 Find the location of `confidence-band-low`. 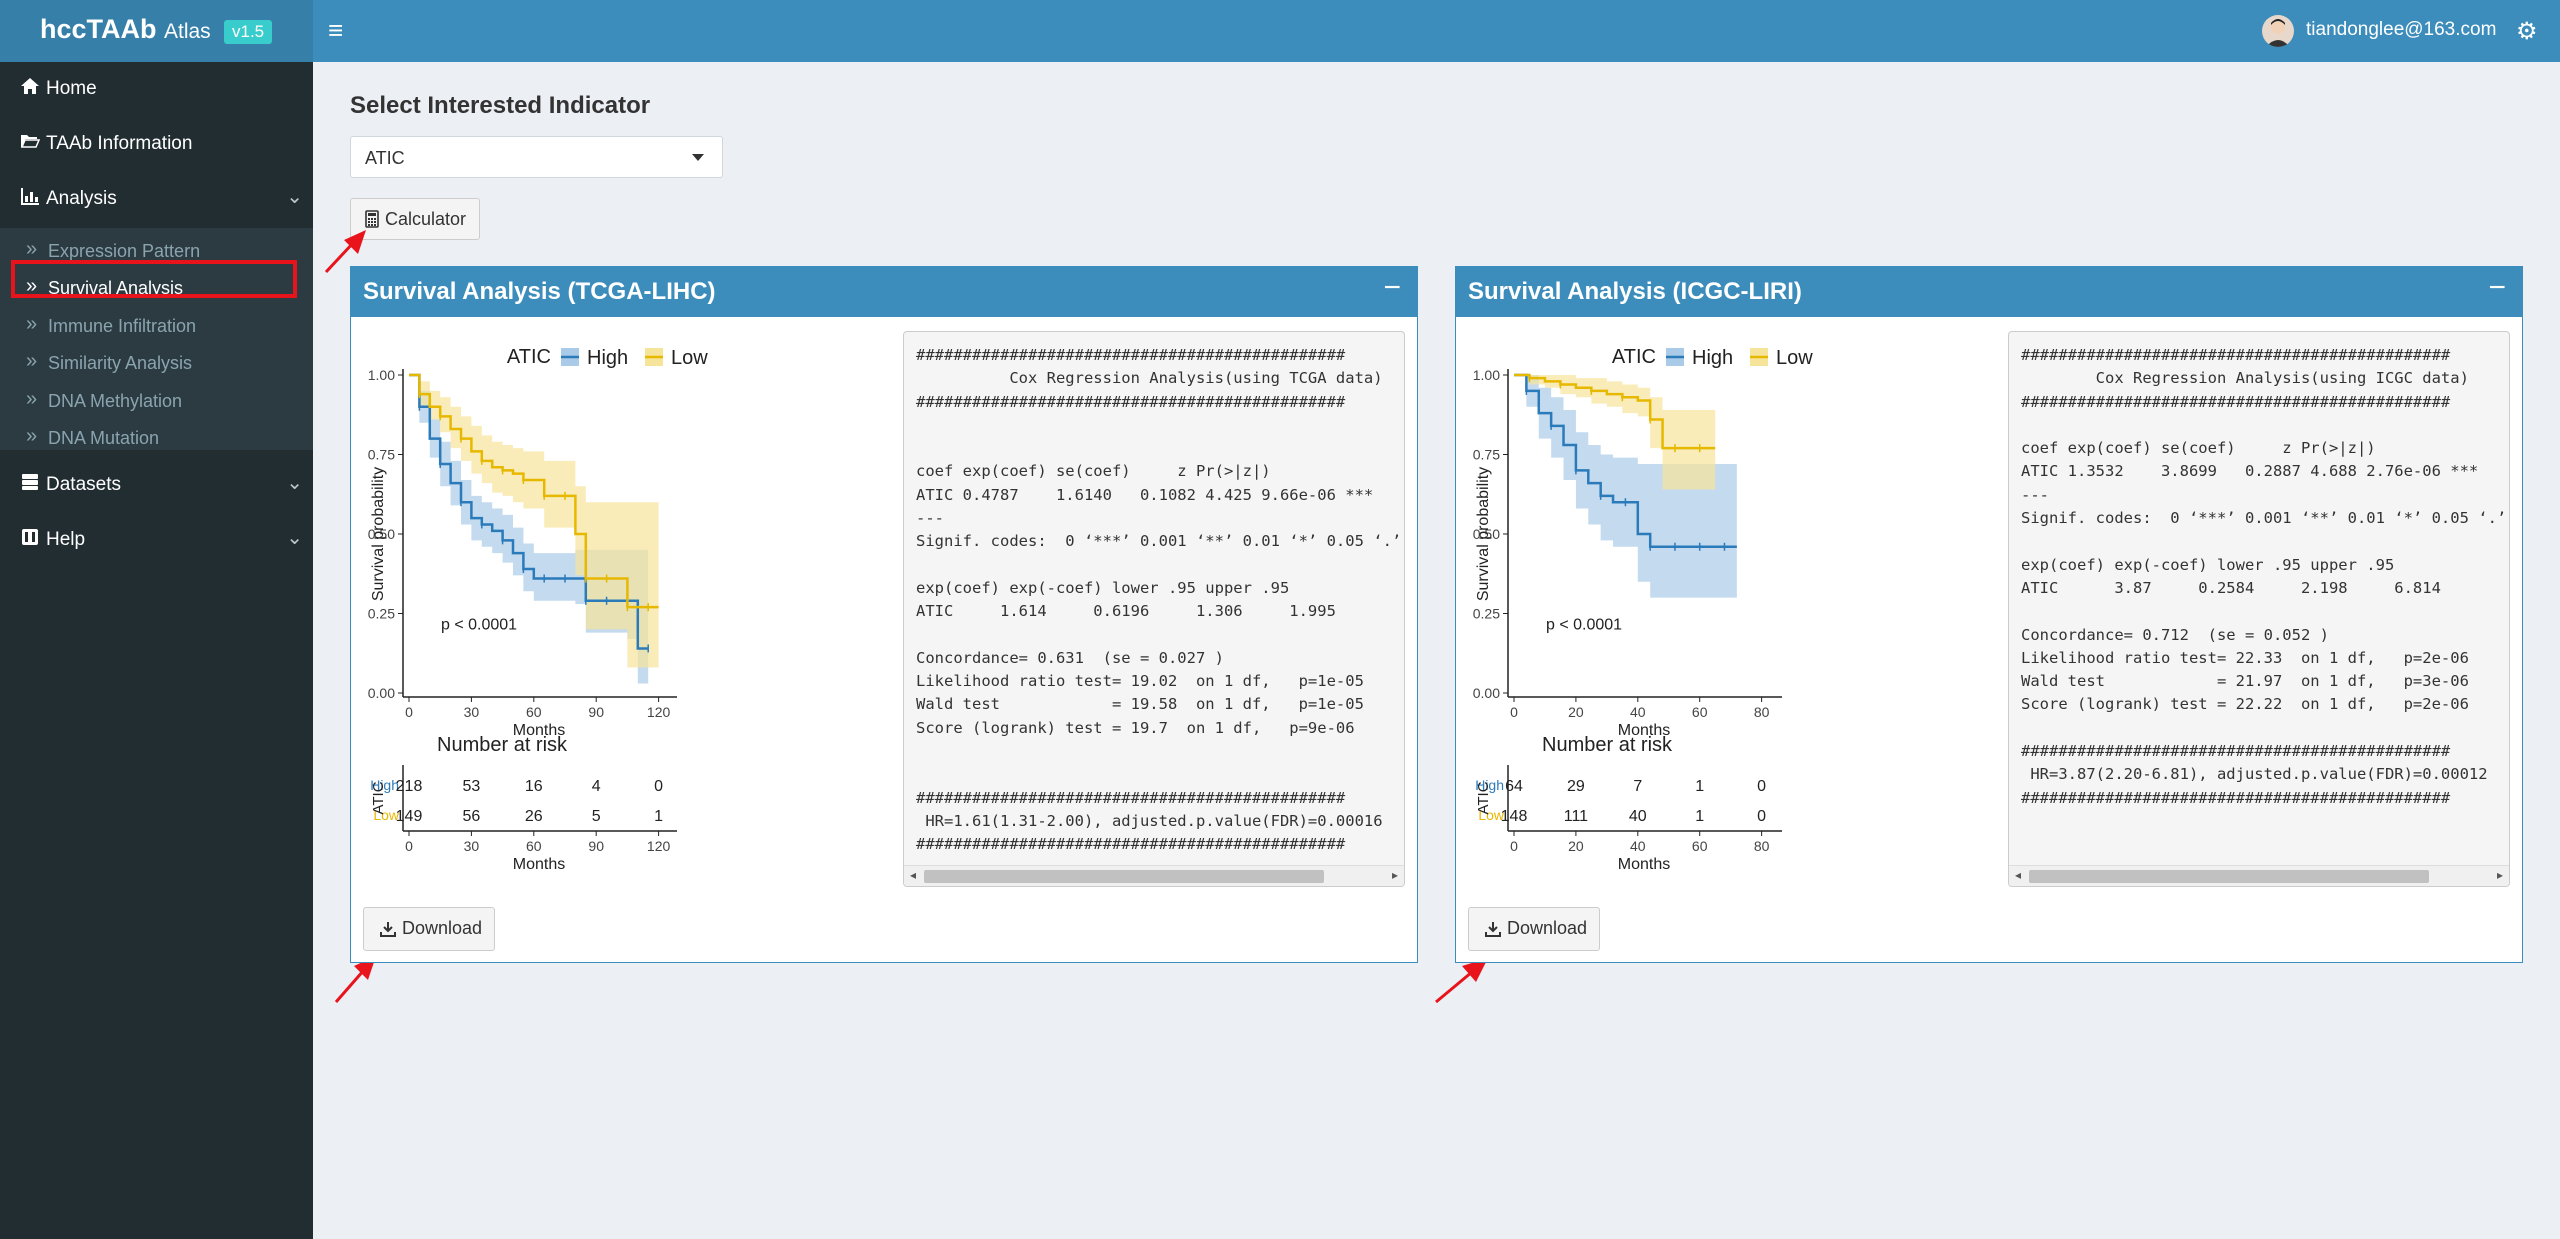

confidence-band-low is located at coordinates (1615, 432).